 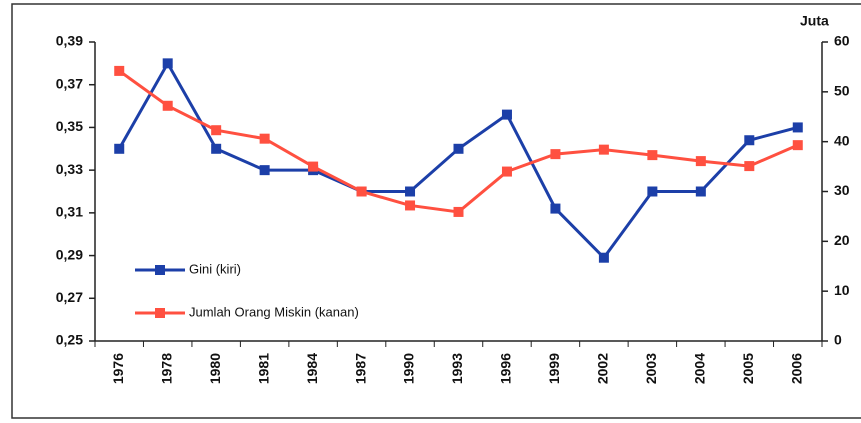 What do you see at coordinates (274, 311) in the screenshot?
I see `legend-label: Jumlah Orang Miskin (kanan)` at bounding box center [274, 311].